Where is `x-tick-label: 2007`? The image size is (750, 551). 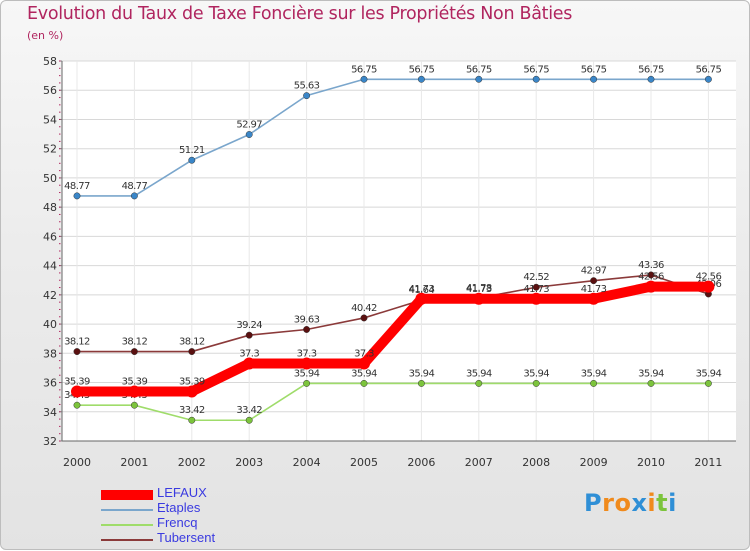 x-tick-label: 2007 is located at coordinates (479, 462).